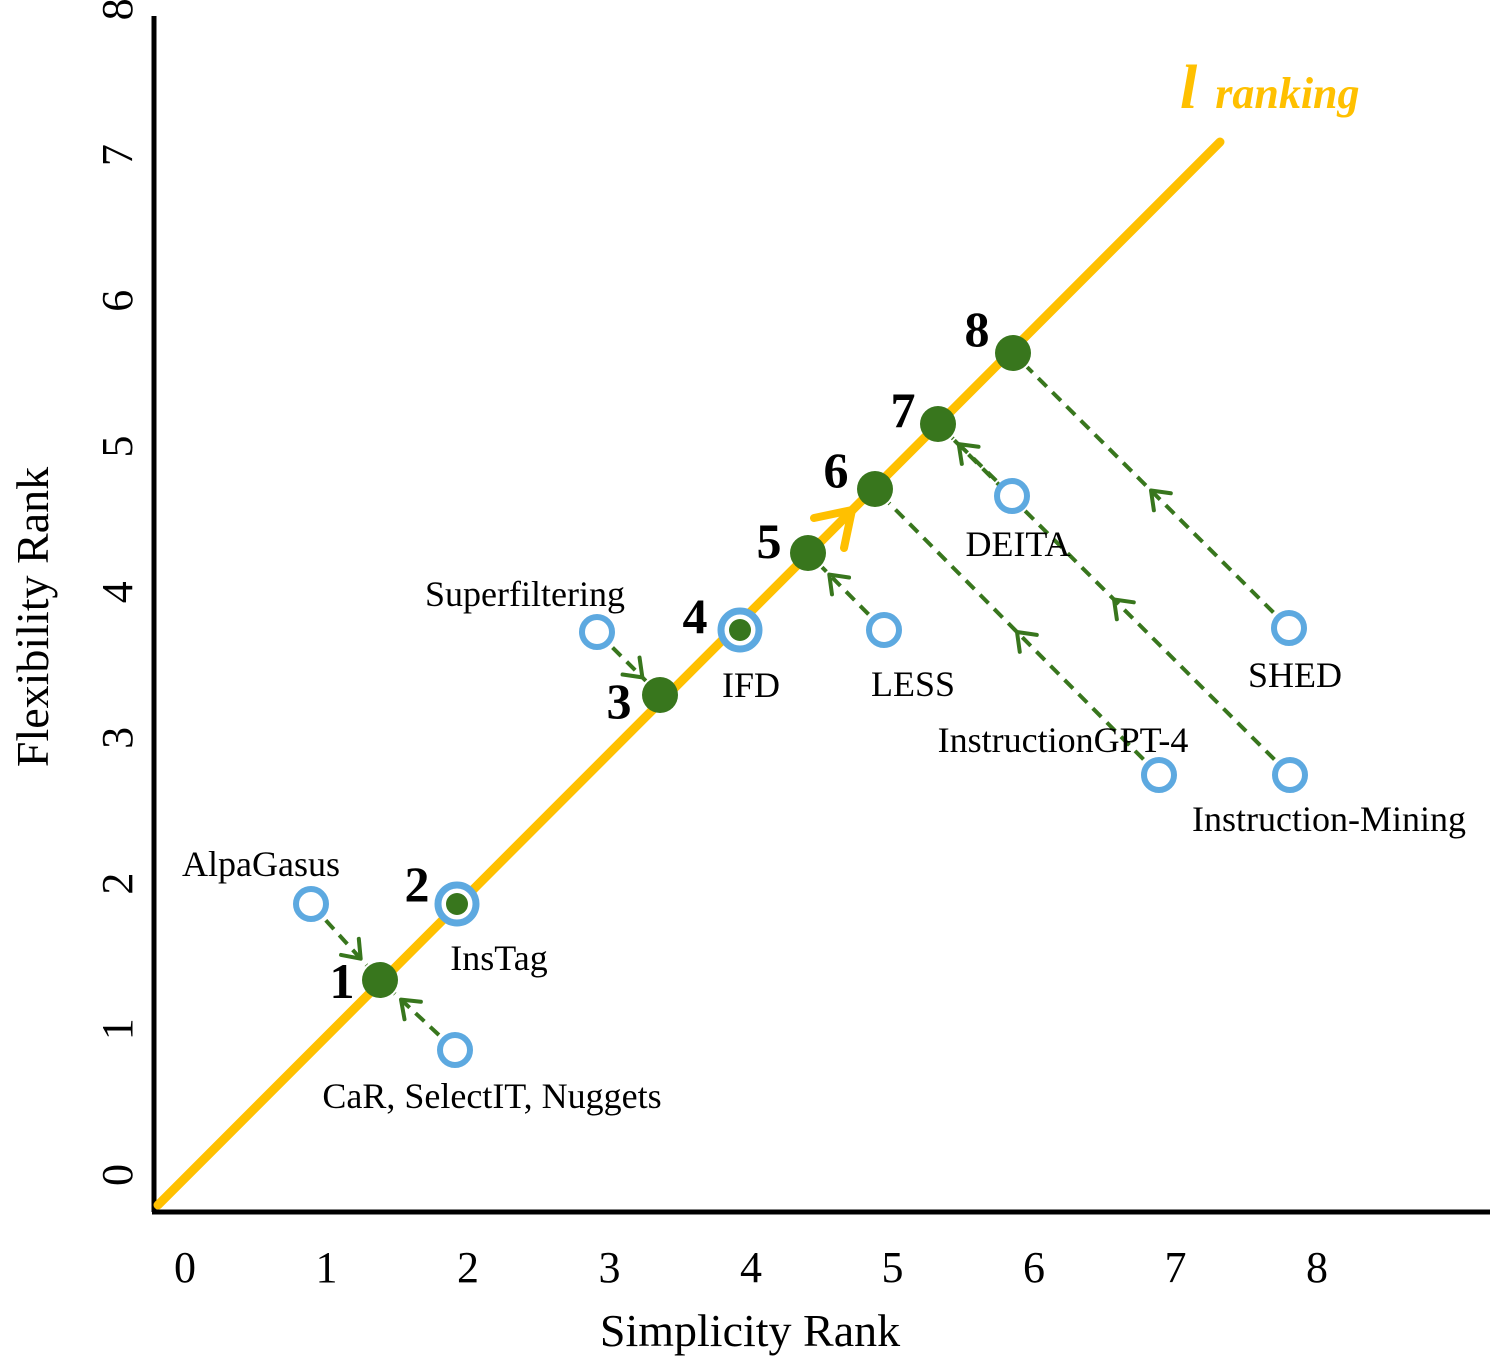  Describe the element at coordinates (117, 301) in the screenshot. I see `y-tick-6: 6` at that location.